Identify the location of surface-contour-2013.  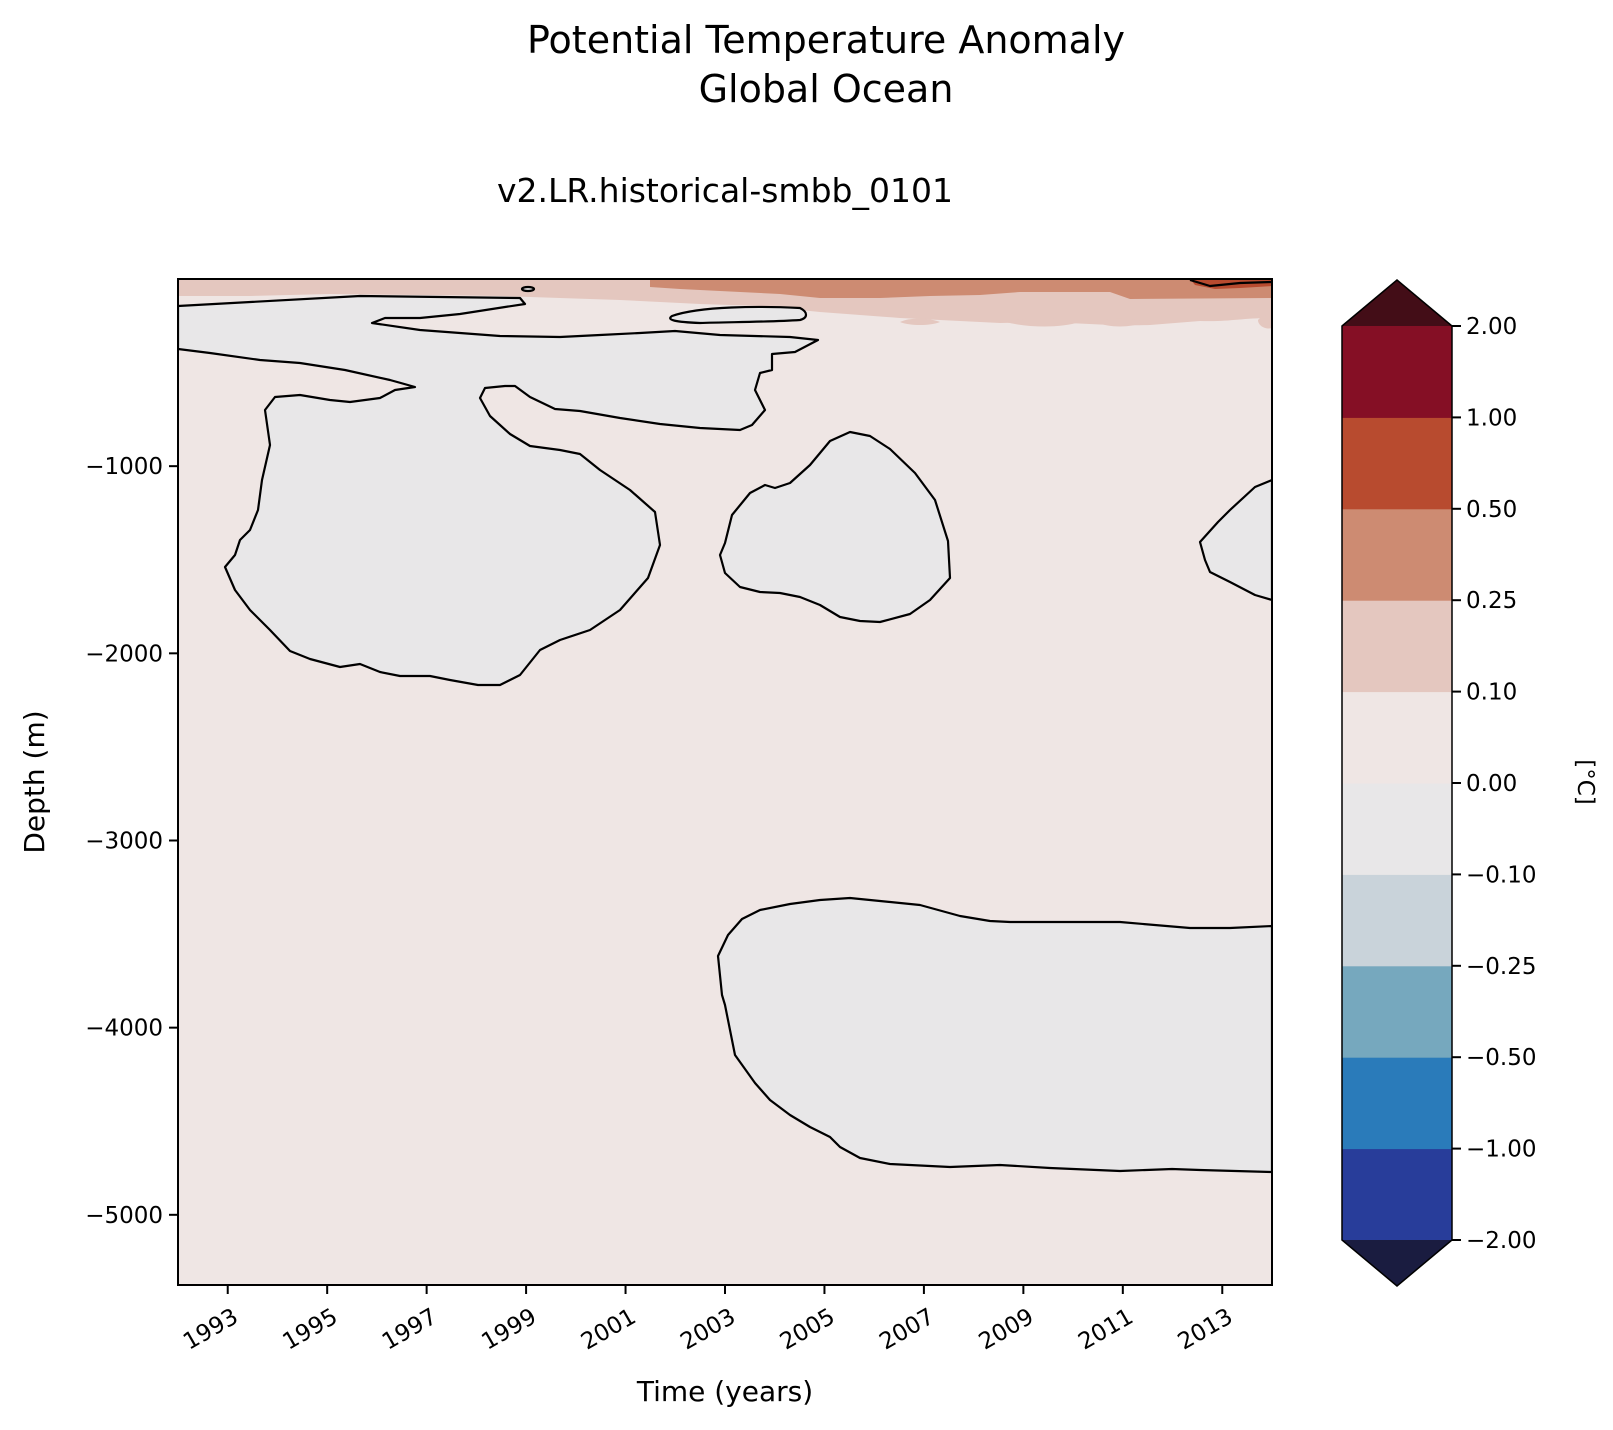
(1230, 283).